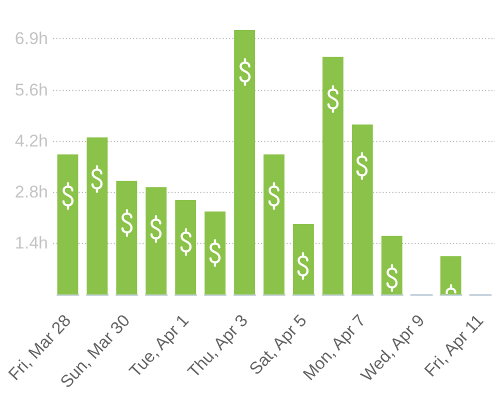  I want to click on y-tick-label: 5.6h, so click(31, 90).